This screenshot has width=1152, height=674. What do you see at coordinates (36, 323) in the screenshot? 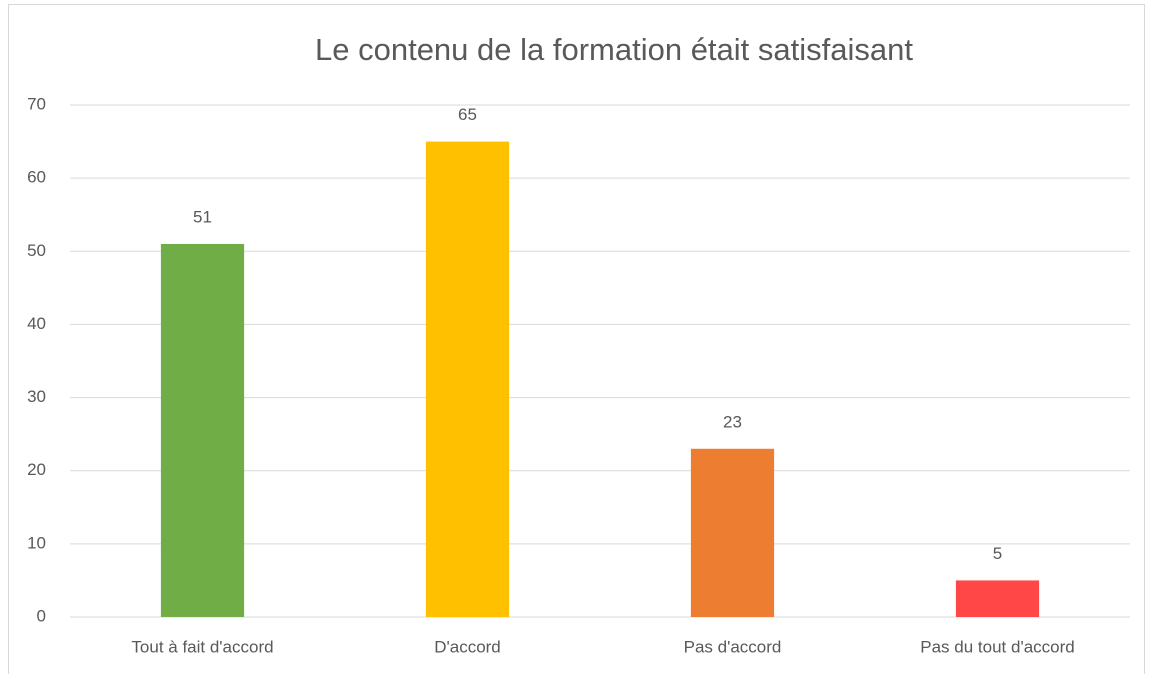
I see `y-tick-label: 40` at bounding box center [36, 323].